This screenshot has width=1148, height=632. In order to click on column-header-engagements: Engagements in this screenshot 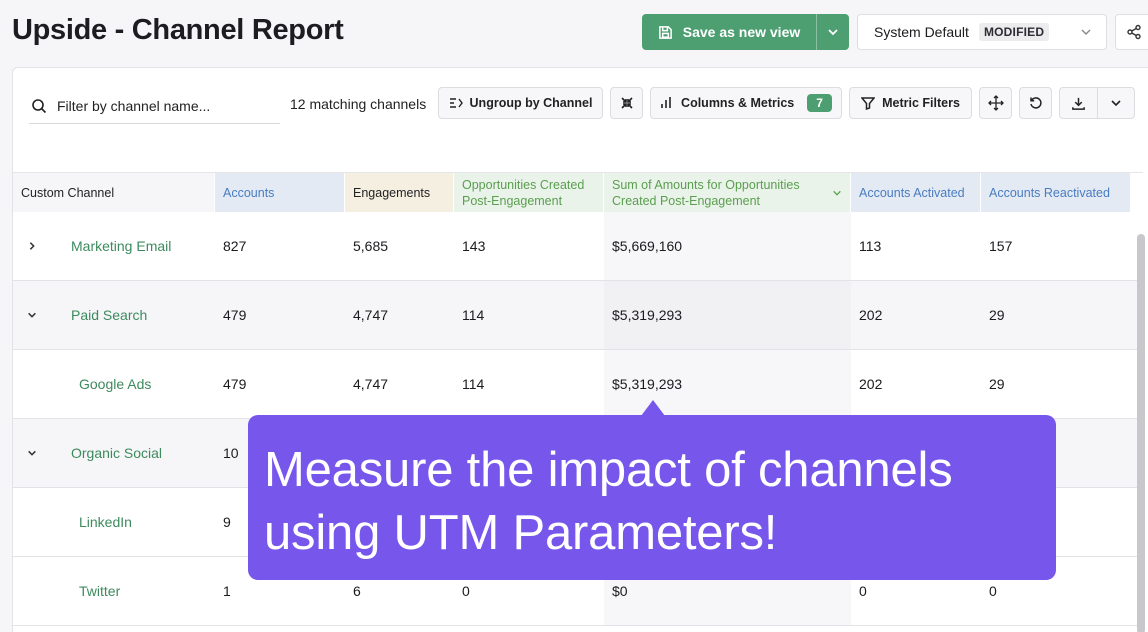, I will do `click(399, 192)`.